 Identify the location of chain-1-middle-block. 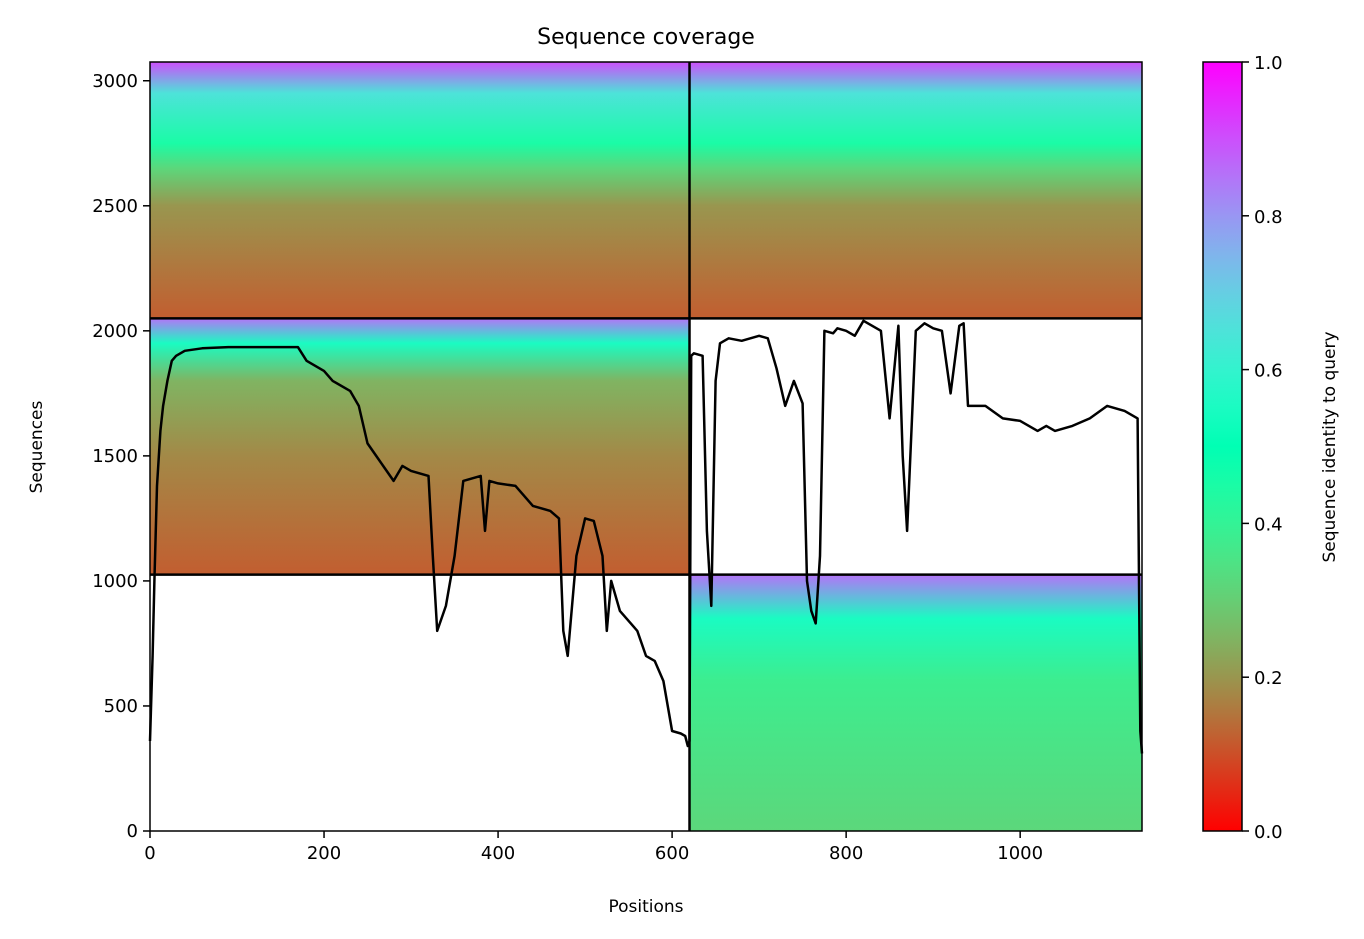
(420, 446).